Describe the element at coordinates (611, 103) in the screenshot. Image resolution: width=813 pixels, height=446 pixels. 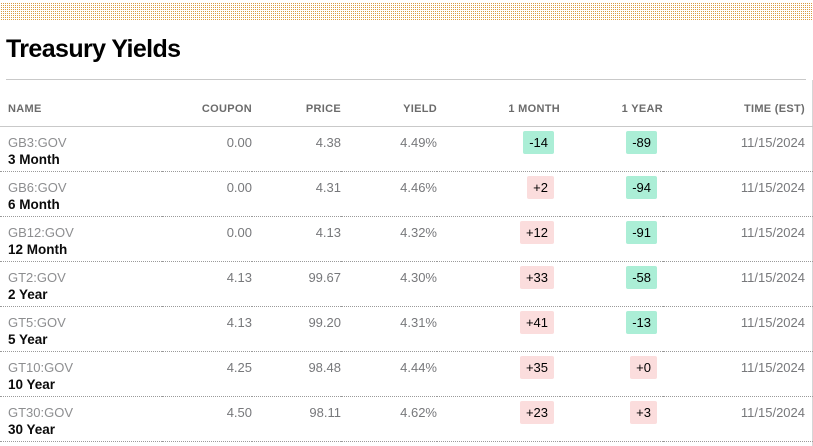
I see `column-header-1year: 1 YEAR` at that location.